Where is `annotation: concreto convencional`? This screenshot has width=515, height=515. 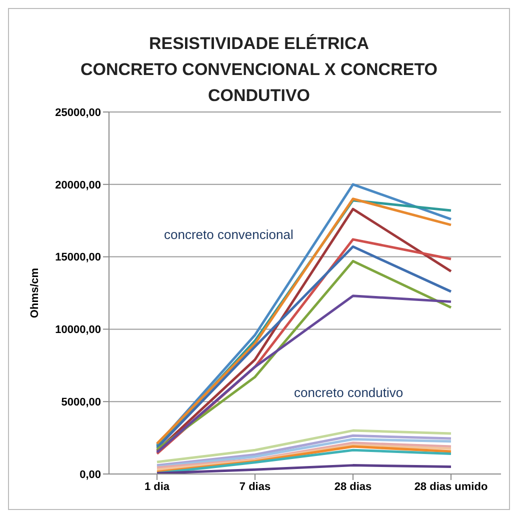 annotation: concreto convencional is located at coordinates (229, 234).